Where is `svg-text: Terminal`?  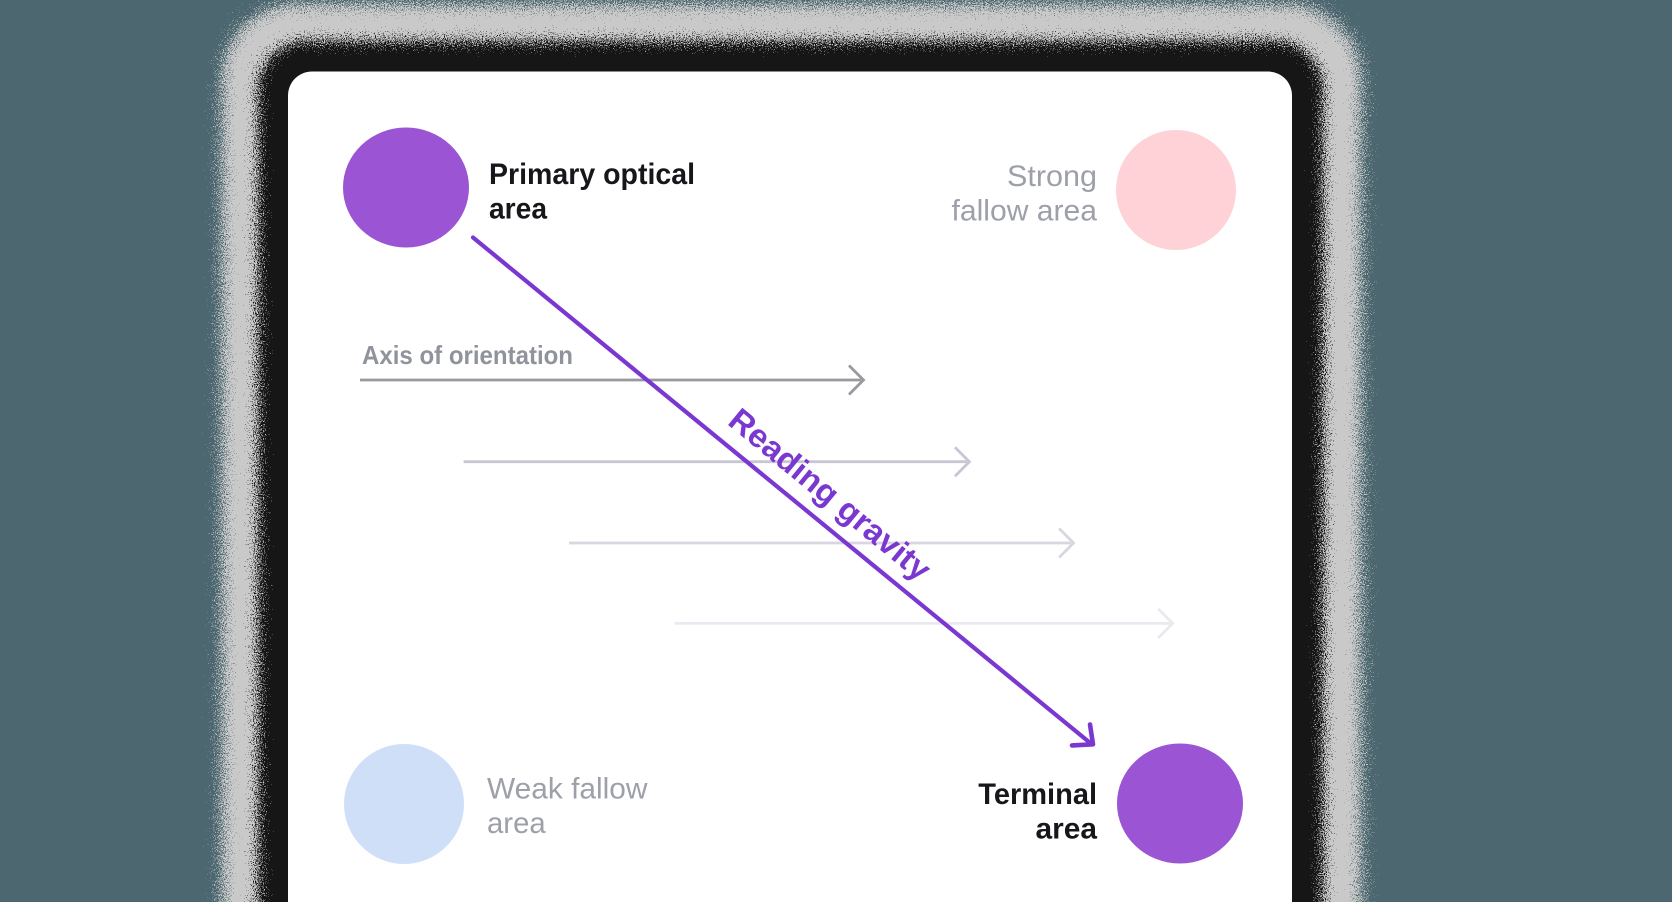 svg-text: Terminal is located at coordinates (1037, 794).